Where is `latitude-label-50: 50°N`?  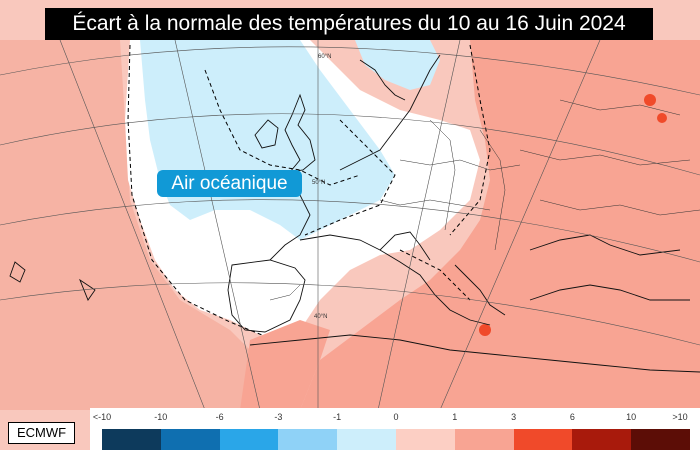 latitude-label-50: 50°N is located at coordinates (318, 183).